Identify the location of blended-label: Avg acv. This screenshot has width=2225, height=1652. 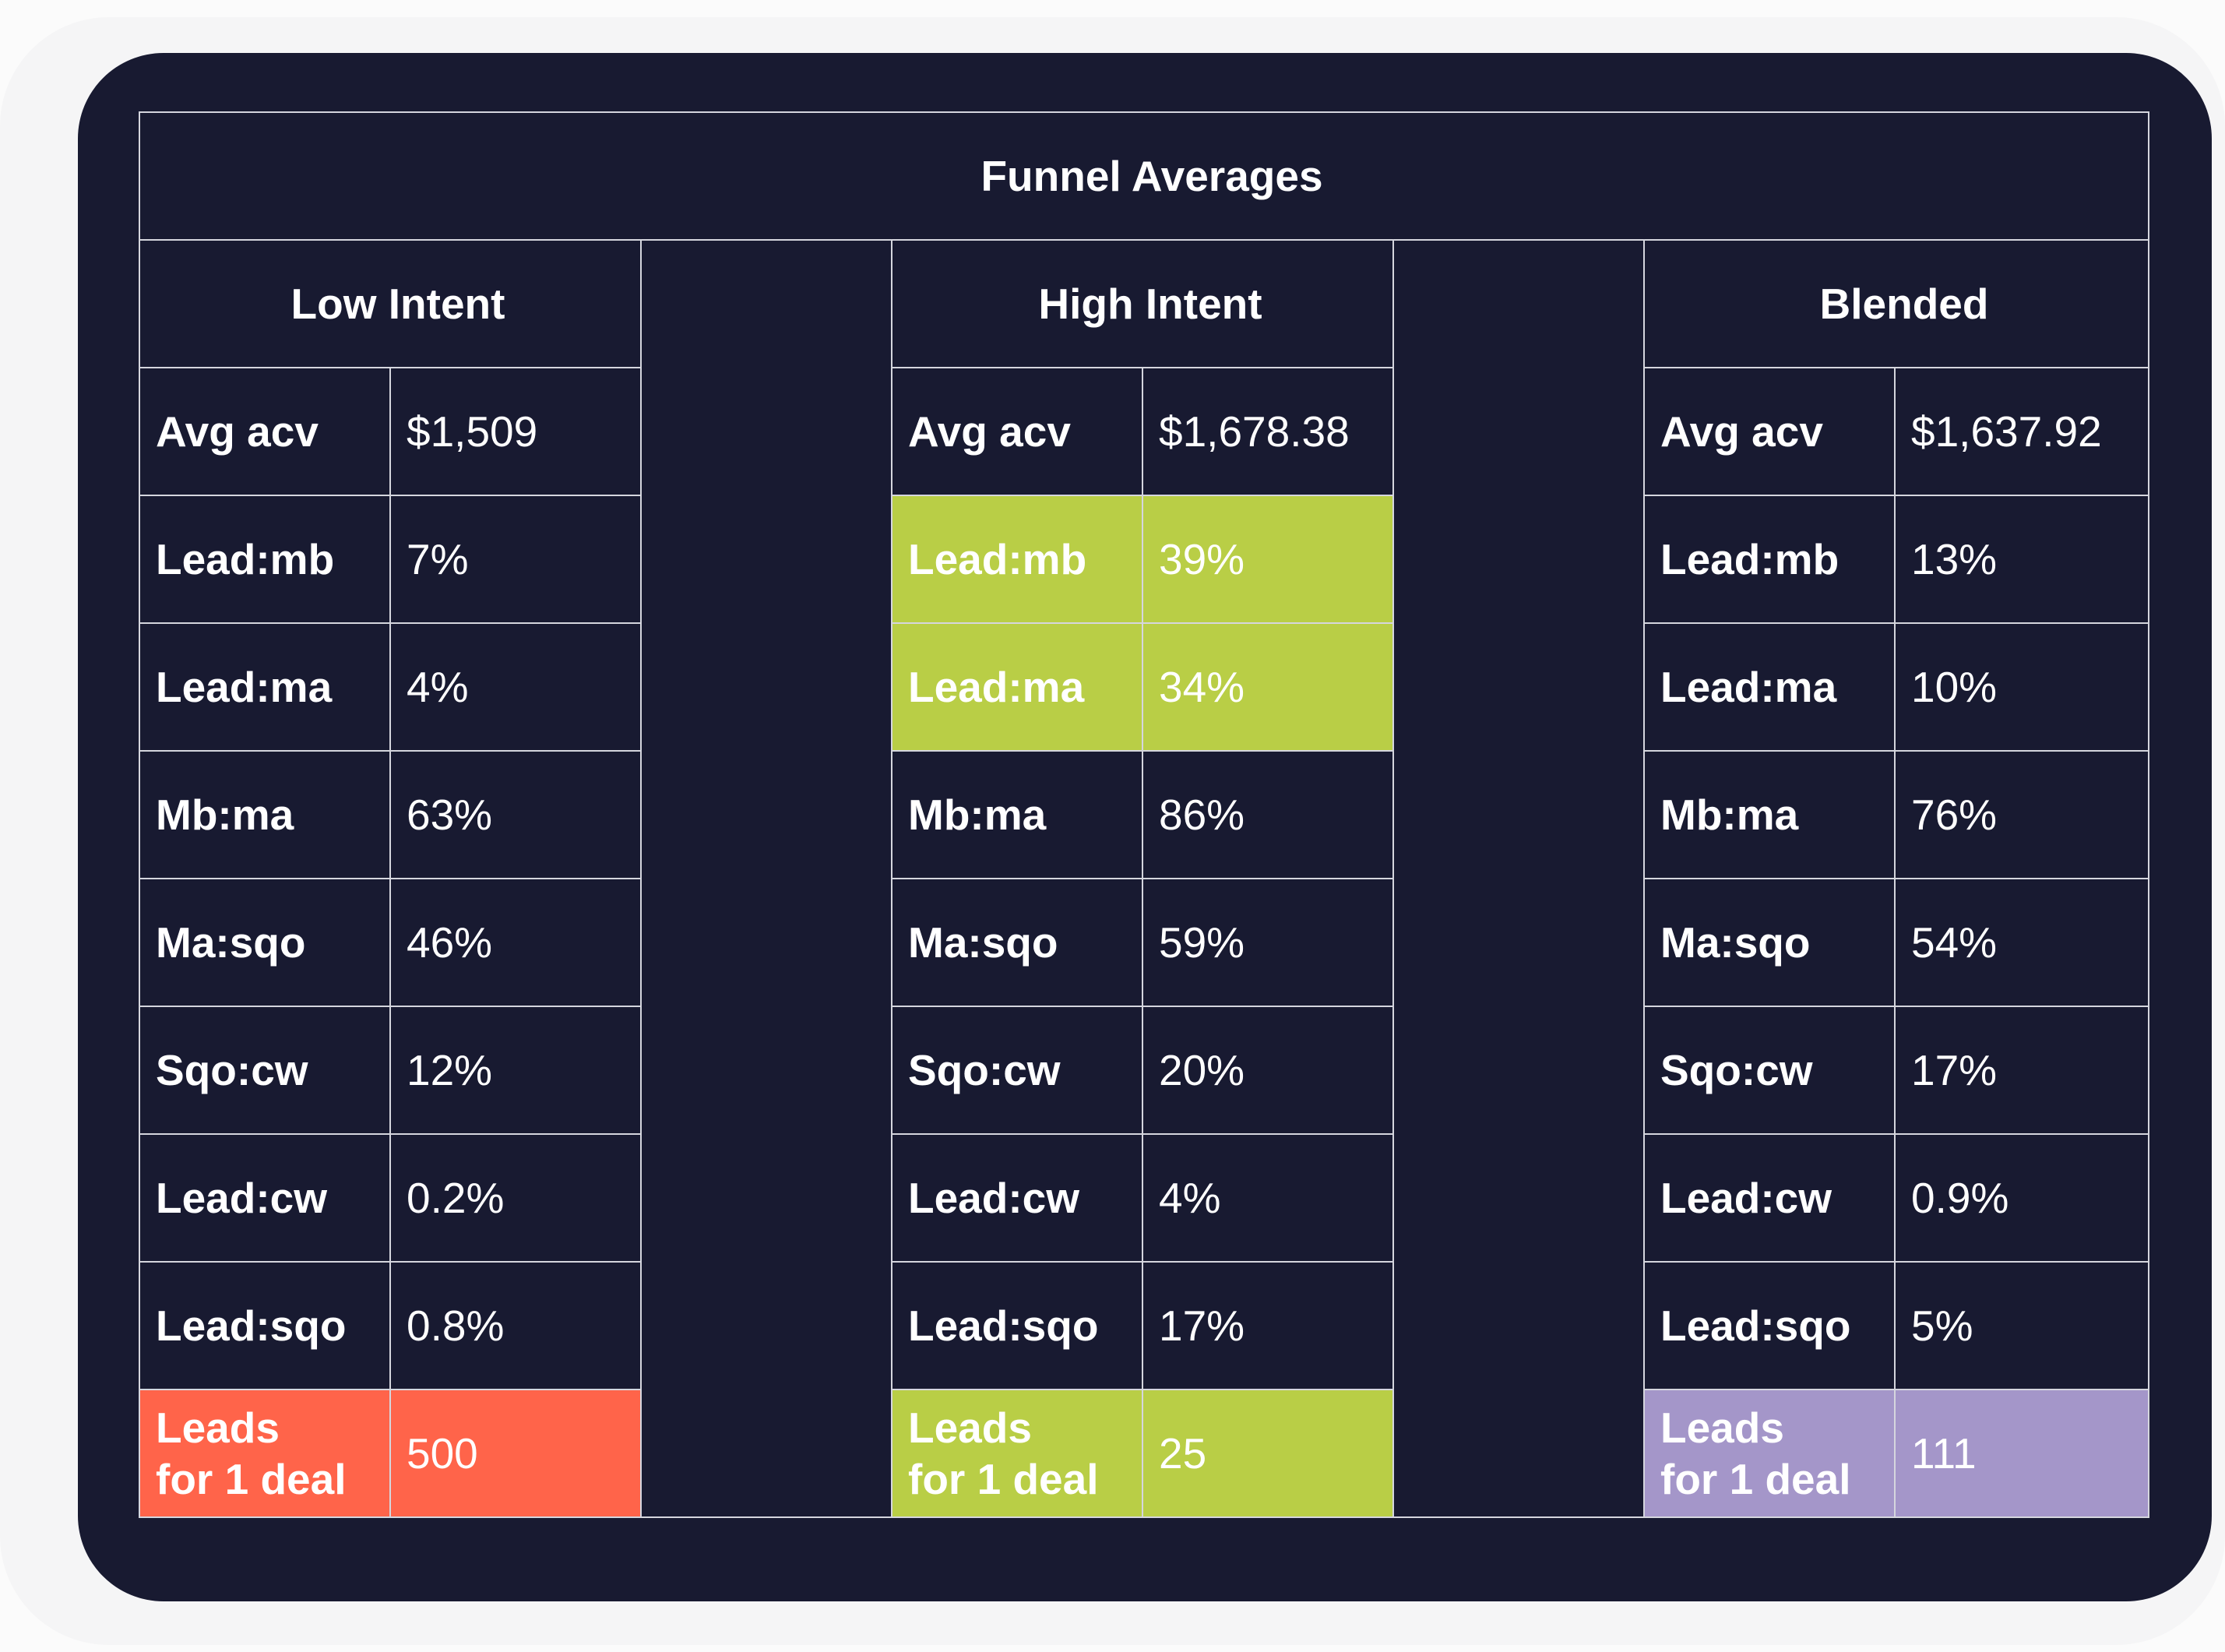
(1770, 431).